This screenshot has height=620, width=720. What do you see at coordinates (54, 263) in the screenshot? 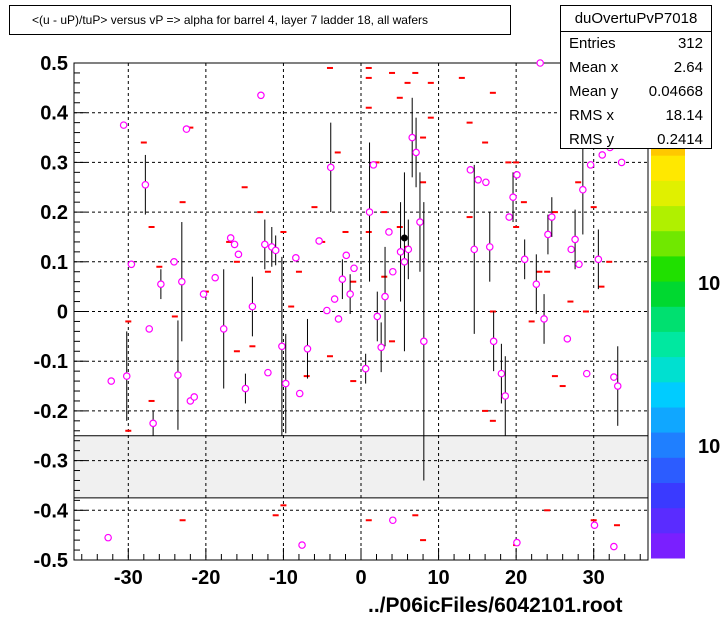
I see `y-tick-label: 0.1` at bounding box center [54, 263].